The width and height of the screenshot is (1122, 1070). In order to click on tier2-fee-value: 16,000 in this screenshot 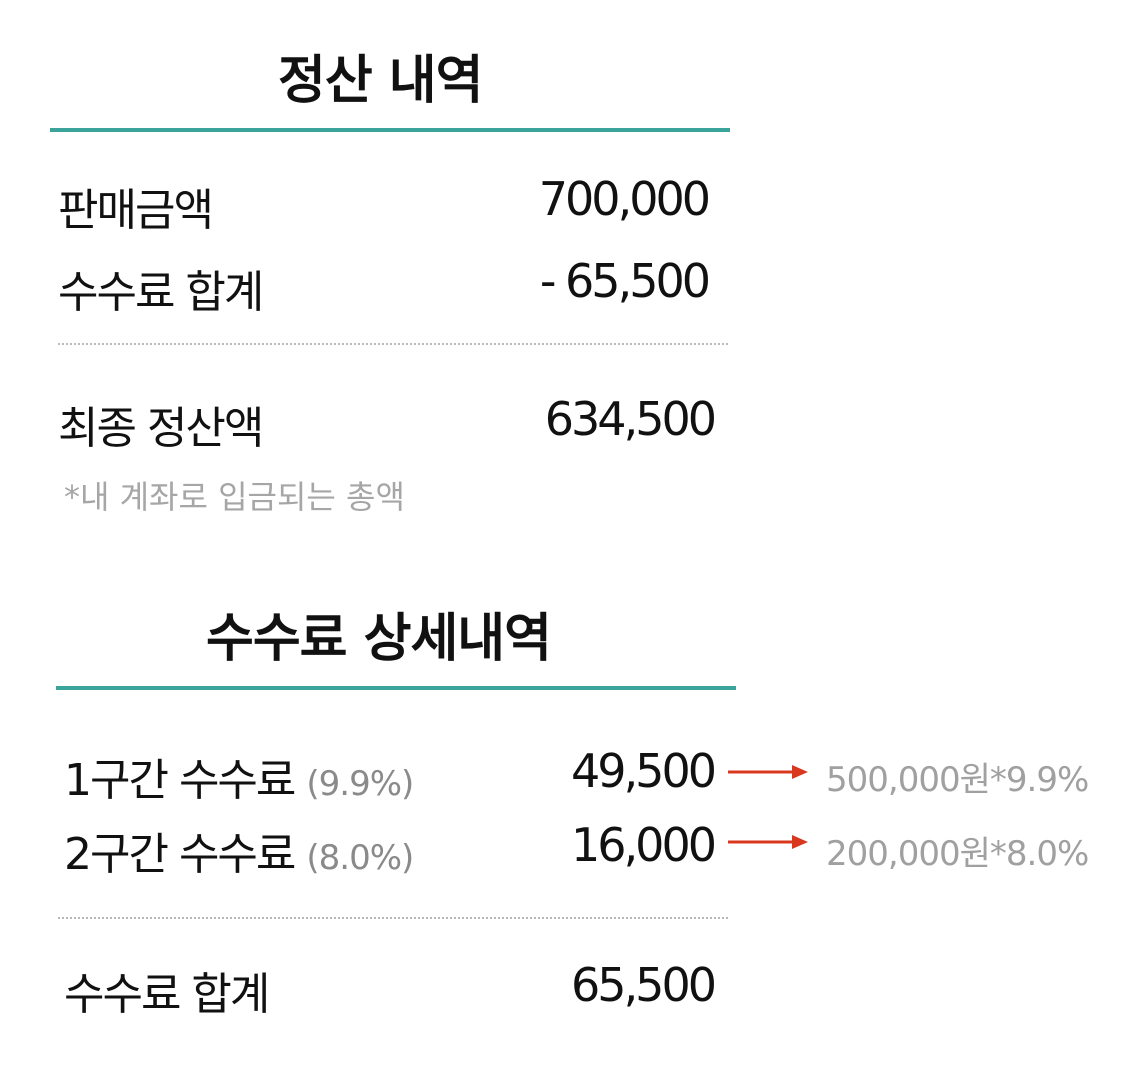, I will do `click(644, 845)`.